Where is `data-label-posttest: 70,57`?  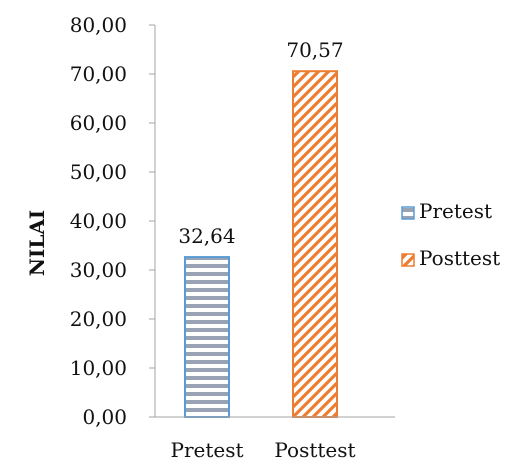
data-label-posttest: 70,57 is located at coordinates (314, 50).